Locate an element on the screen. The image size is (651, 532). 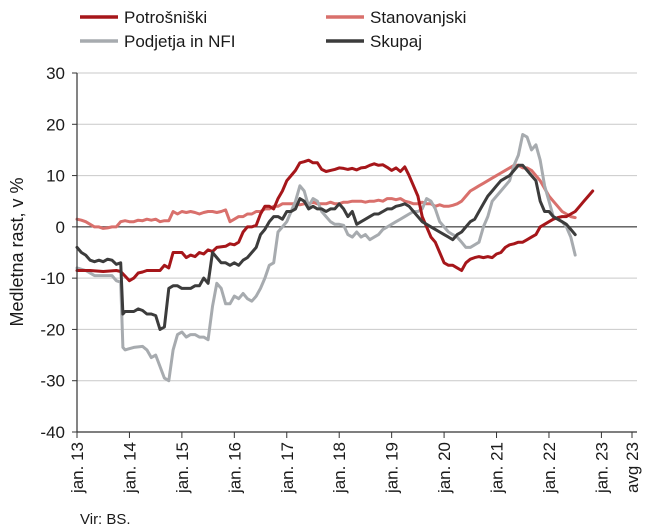
x-tick-label: jan. 15 is located at coordinates (182, 468).